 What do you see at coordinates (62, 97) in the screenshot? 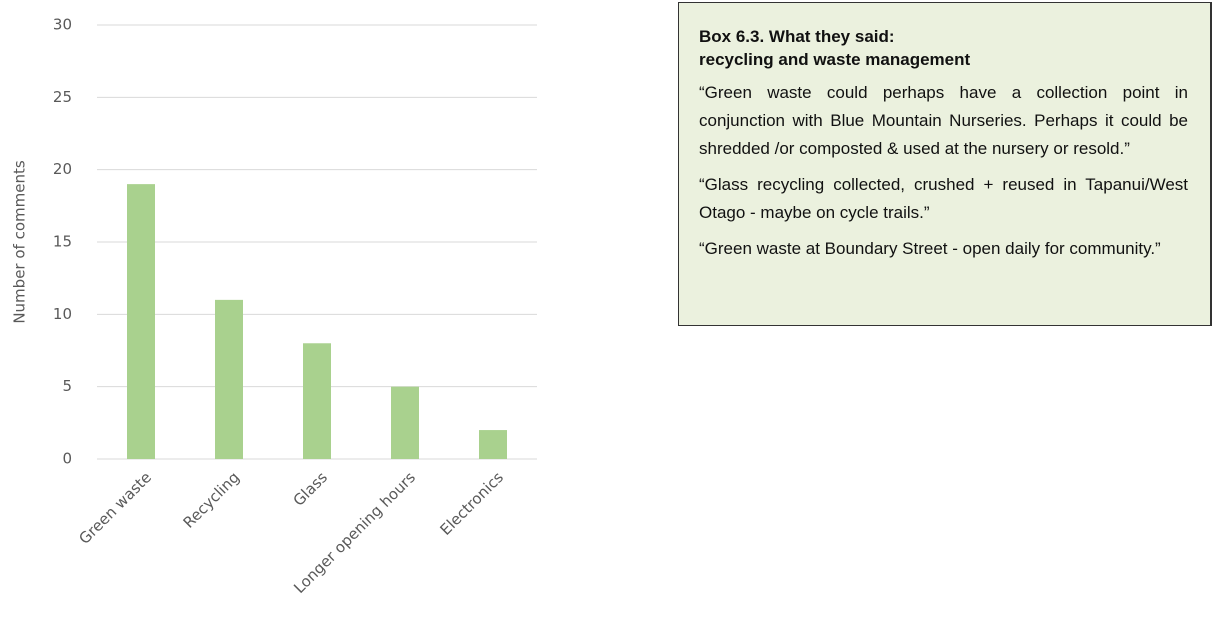
I see `y-tick-label: 25` at bounding box center [62, 97].